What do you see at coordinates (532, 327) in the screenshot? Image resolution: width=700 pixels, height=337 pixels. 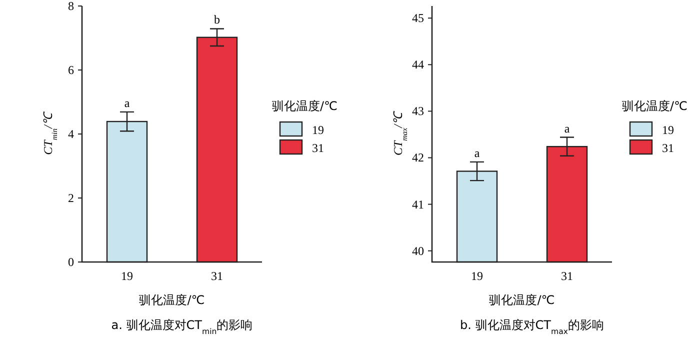 I see `text: b. 驯化温度对CT$_{max}$的影响` at bounding box center [532, 327].